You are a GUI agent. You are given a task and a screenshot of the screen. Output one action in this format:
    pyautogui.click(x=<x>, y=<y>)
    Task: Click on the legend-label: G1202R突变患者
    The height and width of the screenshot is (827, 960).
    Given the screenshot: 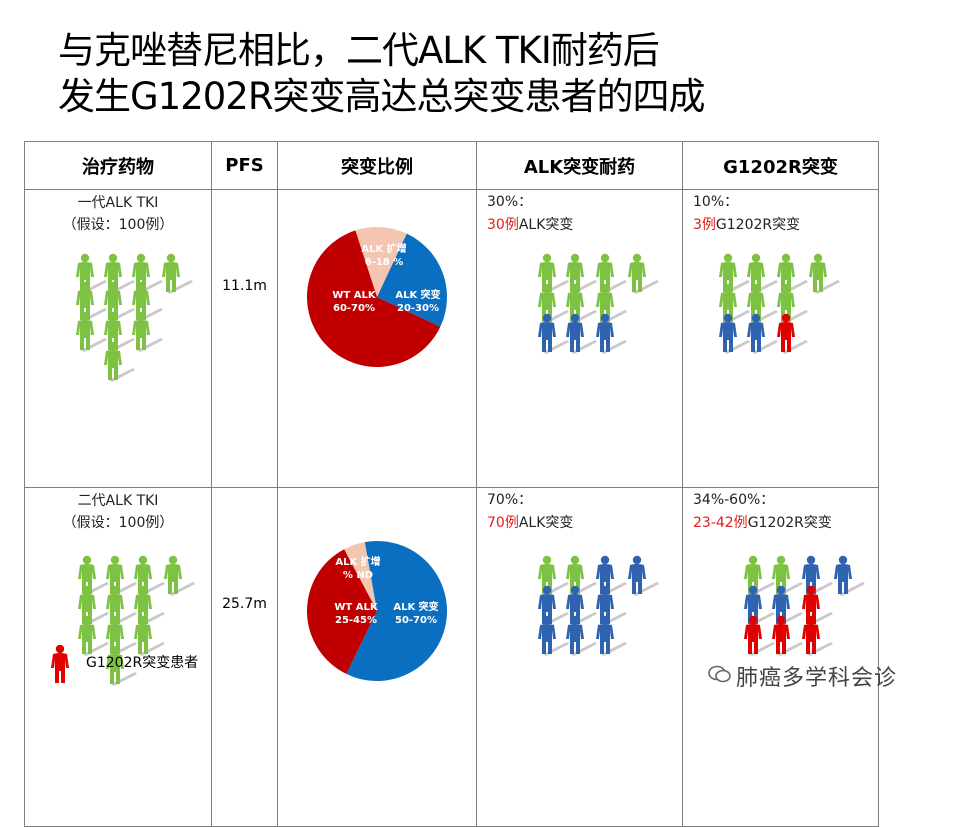 What is the action you would take?
    pyautogui.click(x=142, y=663)
    